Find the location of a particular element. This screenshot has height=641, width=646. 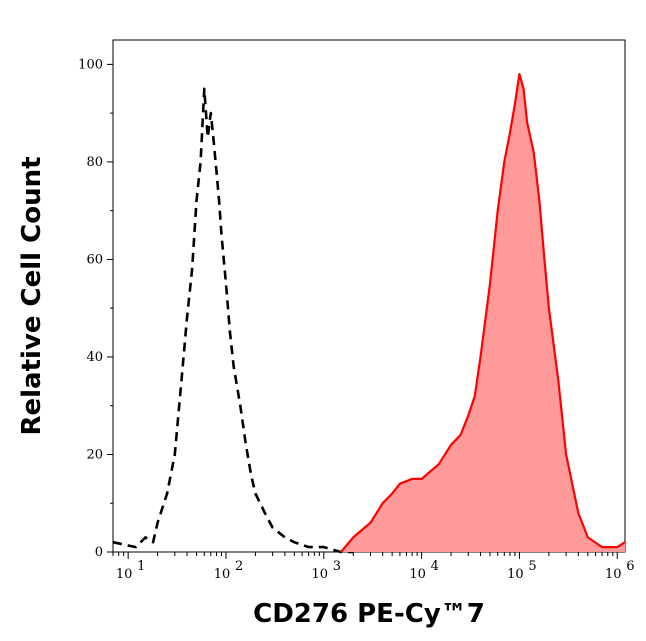

y-tick-label: 60 is located at coordinates (94, 259).